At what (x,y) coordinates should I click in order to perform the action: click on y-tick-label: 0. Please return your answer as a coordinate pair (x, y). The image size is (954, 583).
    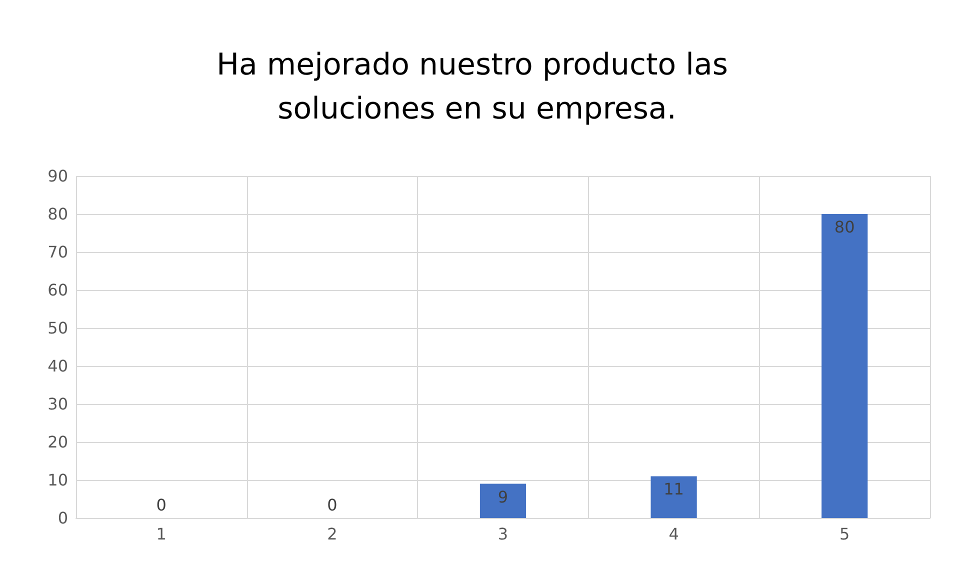
    Looking at the image, I should click on (63, 518).